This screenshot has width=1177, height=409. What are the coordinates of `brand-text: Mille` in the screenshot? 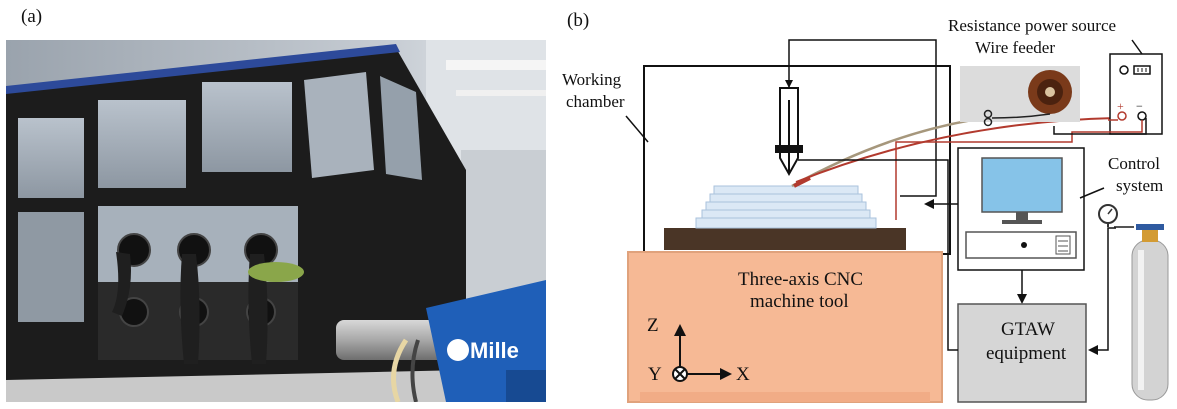 It's located at (494, 350).